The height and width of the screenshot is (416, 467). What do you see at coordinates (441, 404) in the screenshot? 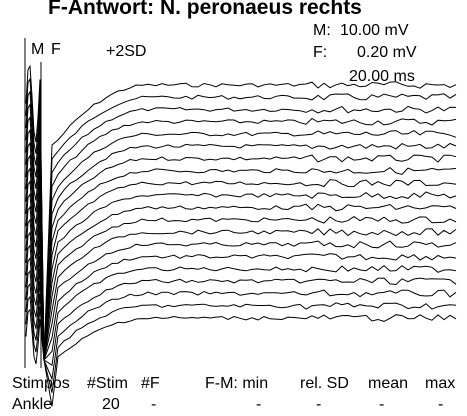
I see `value-max: -` at bounding box center [441, 404].